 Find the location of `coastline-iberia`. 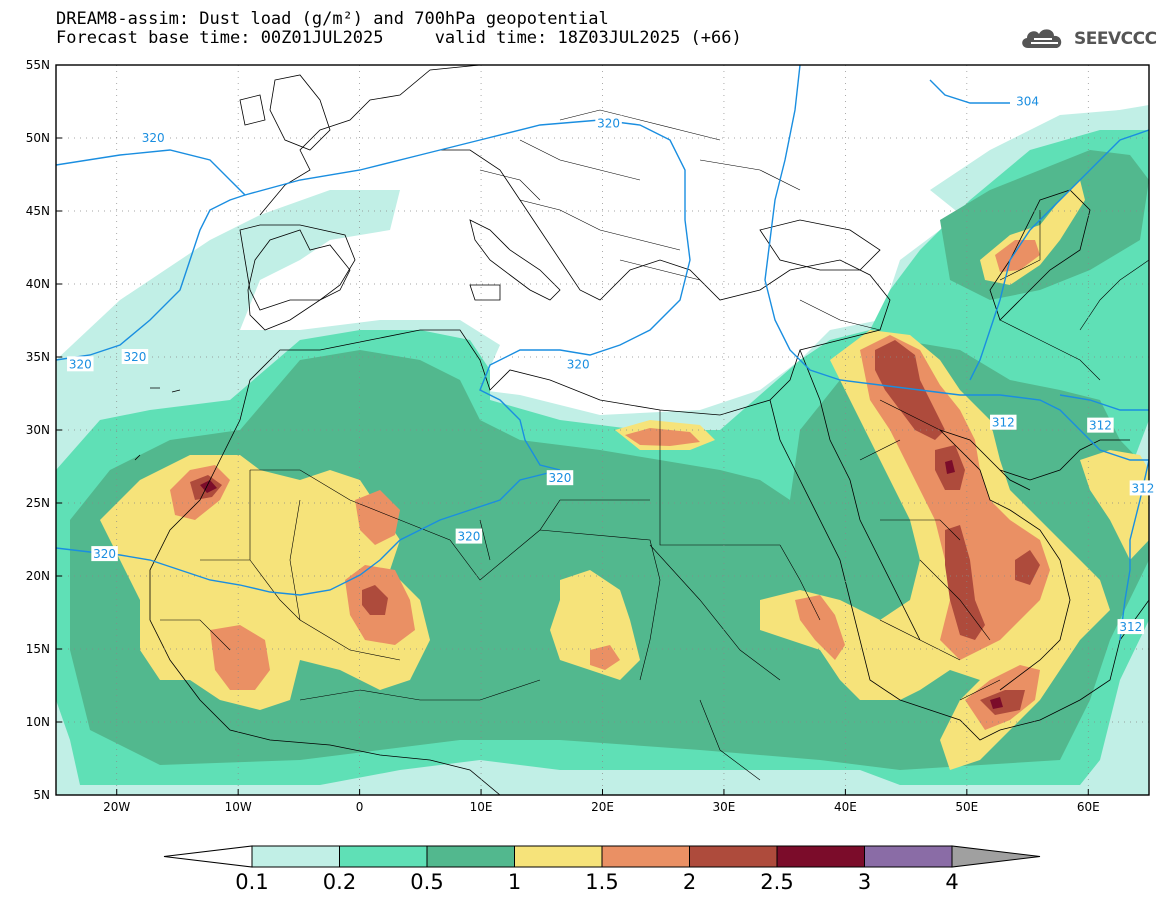

coastline-iberia is located at coordinates (297, 267).